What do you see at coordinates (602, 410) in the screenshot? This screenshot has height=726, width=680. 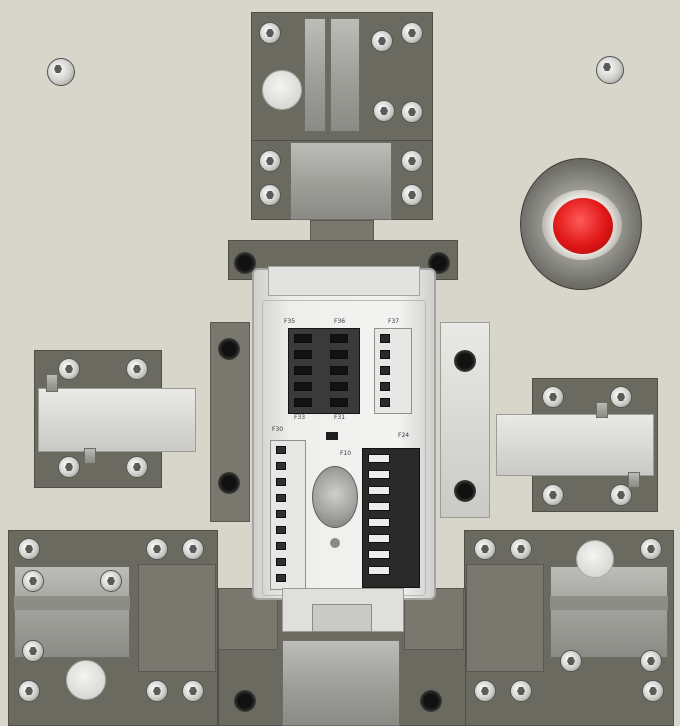 I see `right-pusher-pin` at bounding box center [602, 410].